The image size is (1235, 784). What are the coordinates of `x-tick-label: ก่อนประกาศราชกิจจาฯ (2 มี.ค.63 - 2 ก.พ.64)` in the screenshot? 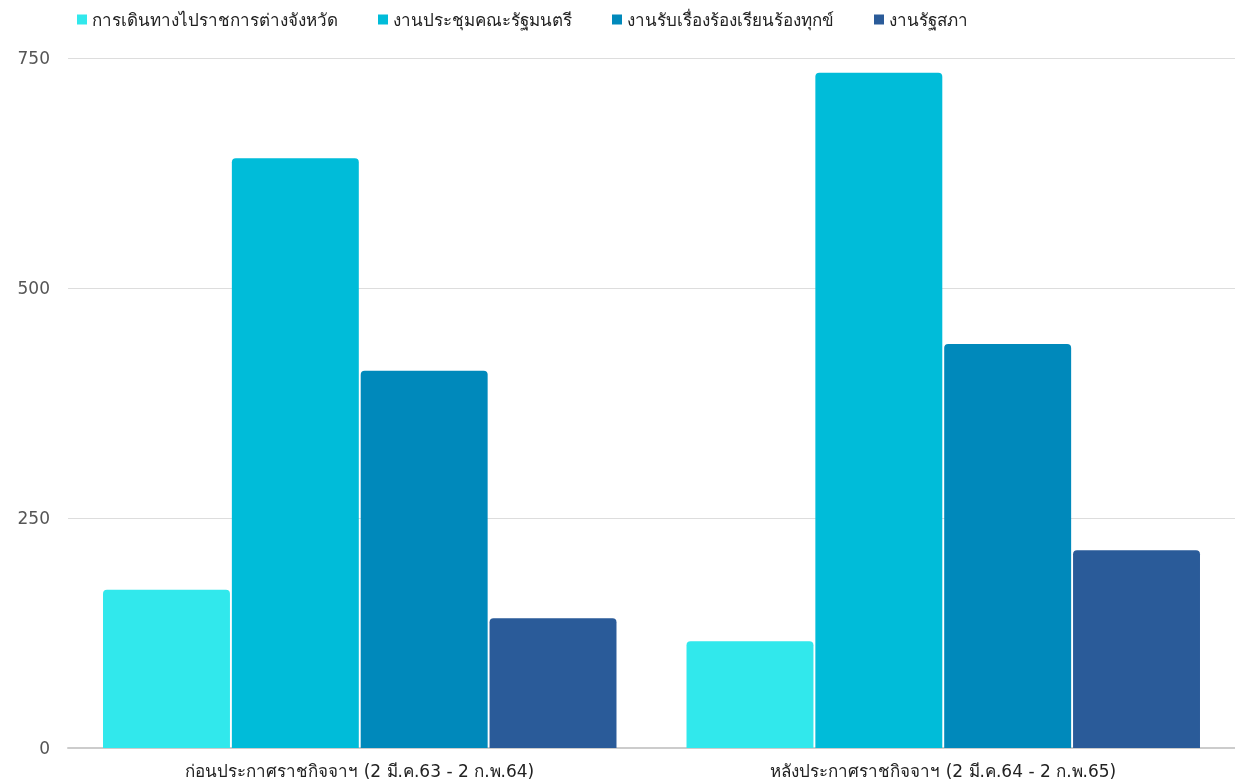 It's located at (360, 770).